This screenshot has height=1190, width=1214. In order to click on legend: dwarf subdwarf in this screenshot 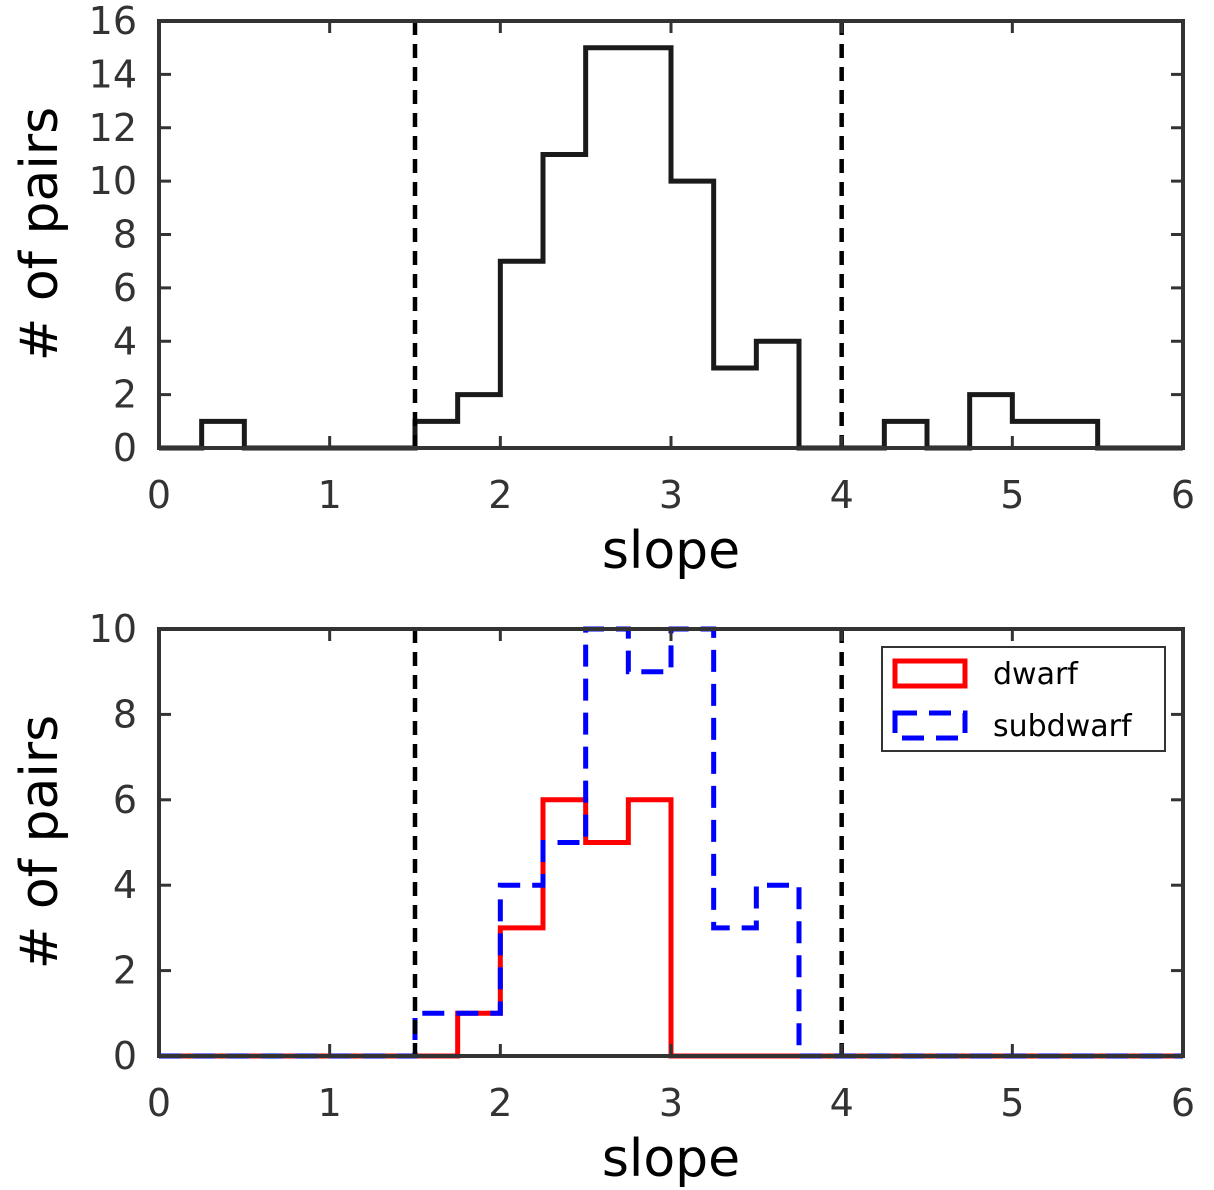, I will do `click(1023, 699)`.